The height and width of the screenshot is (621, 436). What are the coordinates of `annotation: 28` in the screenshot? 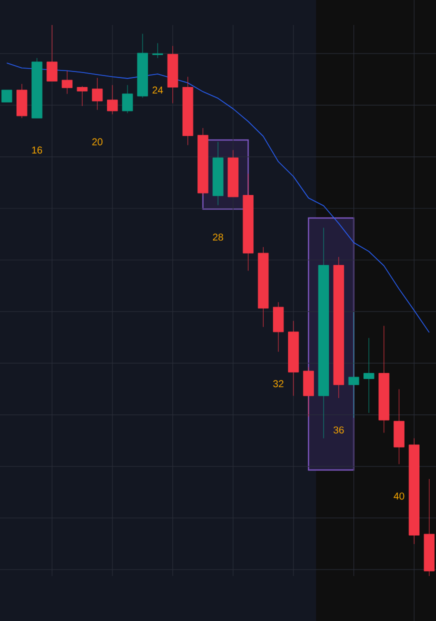 It's located at (218, 237).